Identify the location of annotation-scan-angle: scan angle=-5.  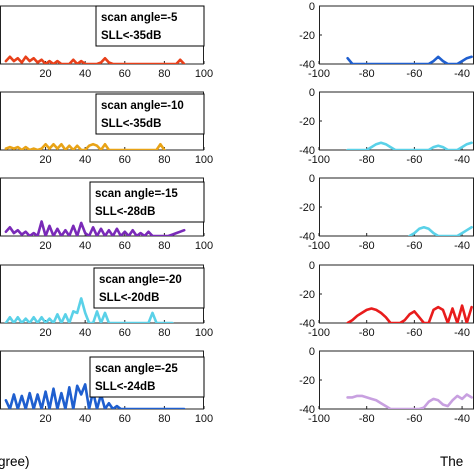
(139, 18).